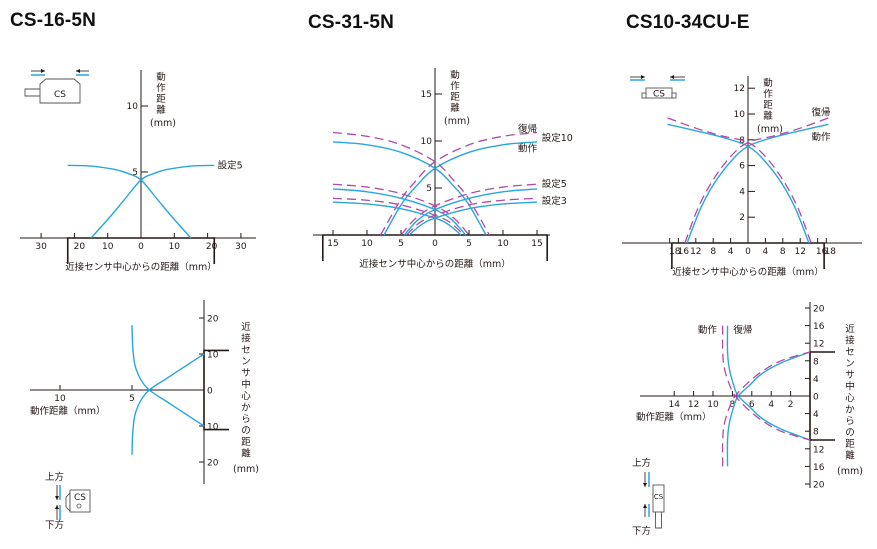 The height and width of the screenshot is (549, 877). Describe the element at coordinates (554, 201) in the screenshot. I see `series-annotation: 設定3` at that location.